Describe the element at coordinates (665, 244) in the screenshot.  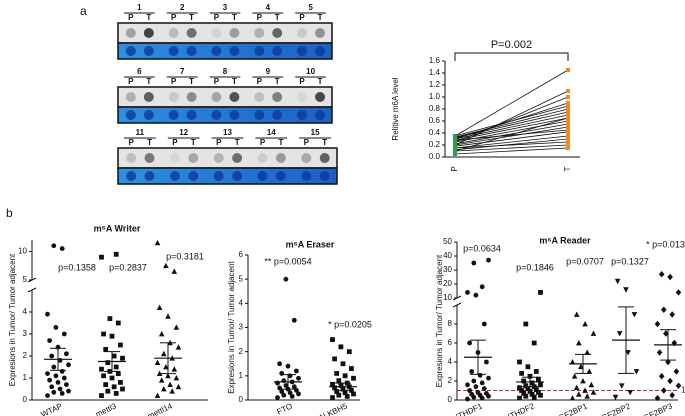
I see `p-value: * p=0.0136` at that location.